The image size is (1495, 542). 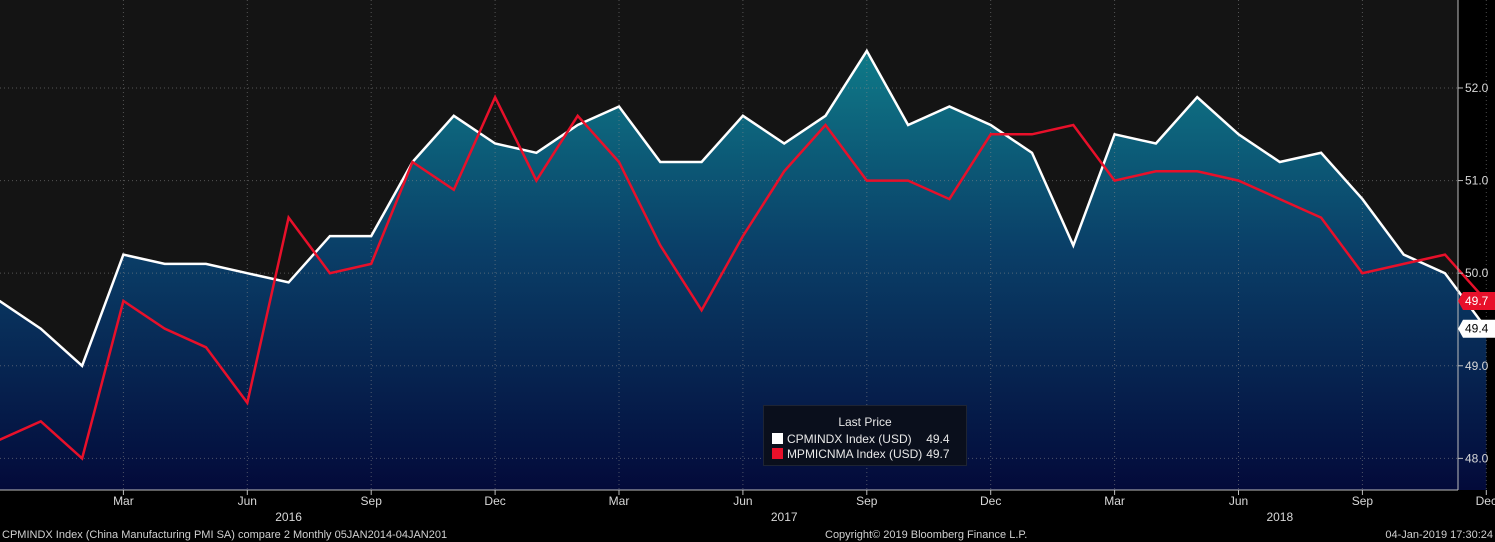 What do you see at coordinates (1477, 366) in the screenshot?
I see `y-tick-label: 49.0` at bounding box center [1477, 366].